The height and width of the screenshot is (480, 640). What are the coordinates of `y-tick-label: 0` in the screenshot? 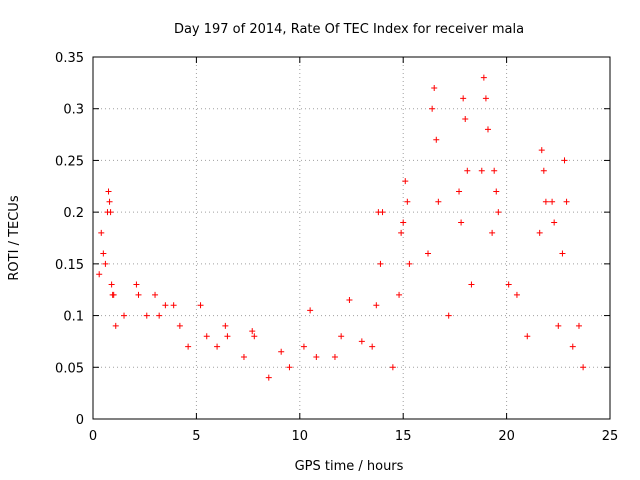 It's located at (80, 420).